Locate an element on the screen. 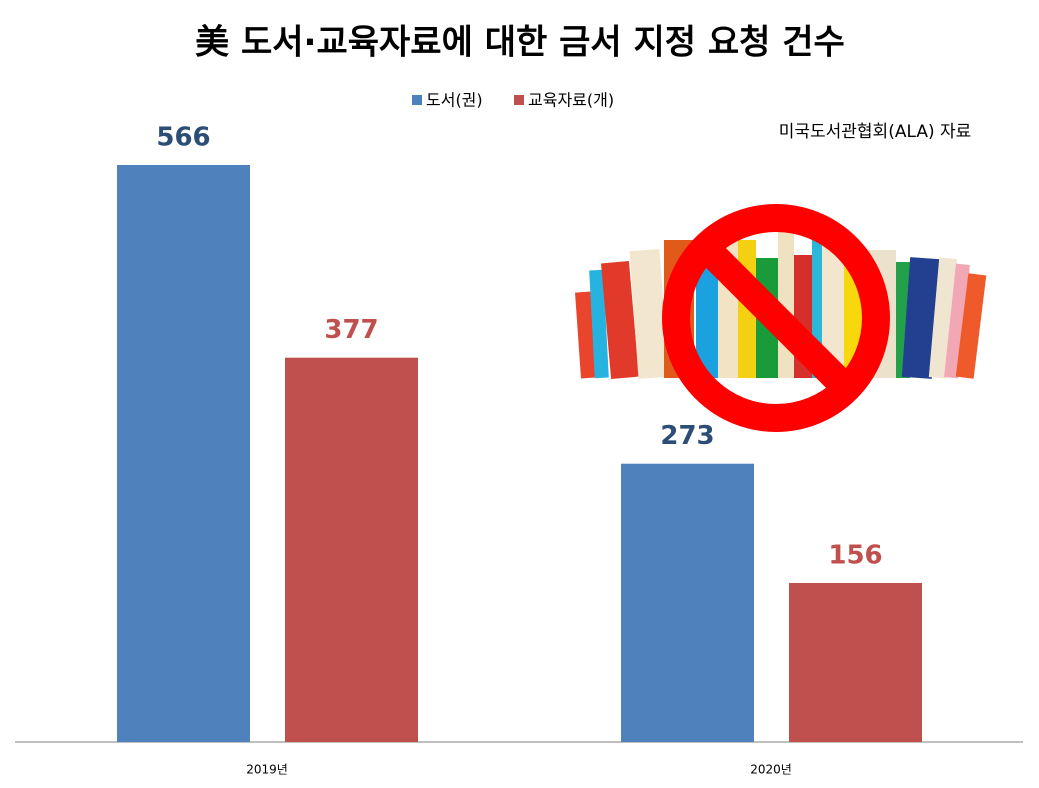 The height and width of the screenshot is (788, 1039). legend-label: 도서(권) is located at coordinates (454, 100).